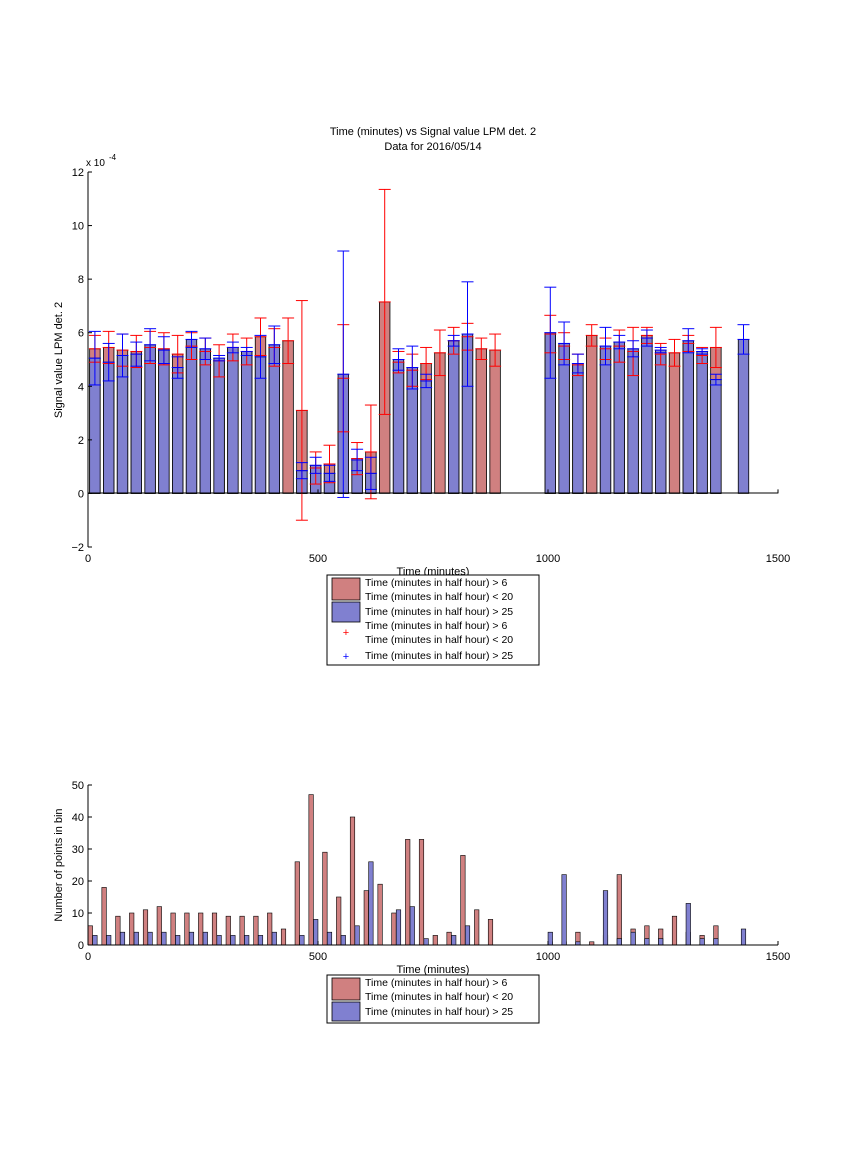 The image size is (864, 1157). What do you see at coordinates (436, 583) in the screenshot?
I see `top-legend-entry-1: Time (minutes in half hour) > 6` at bounding box center [436, 583].